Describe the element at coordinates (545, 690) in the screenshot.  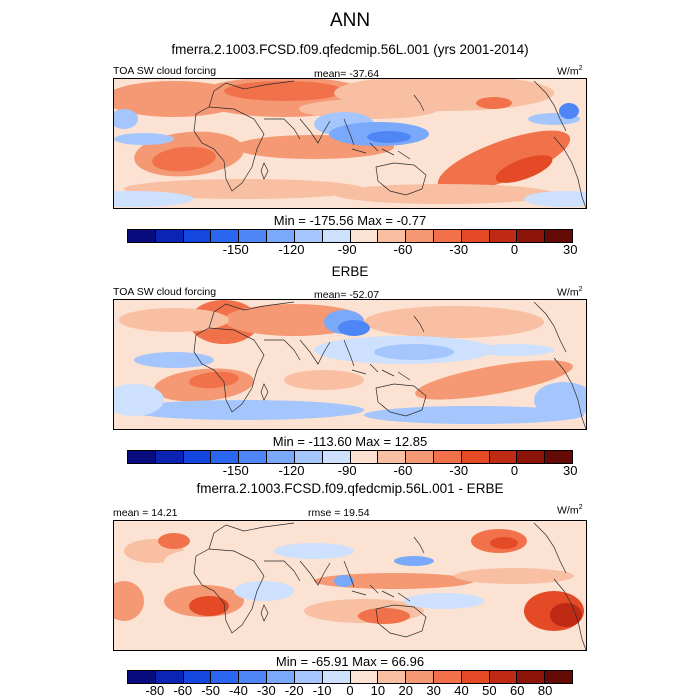
I see `colorbar-tick-label: 80` at that location.